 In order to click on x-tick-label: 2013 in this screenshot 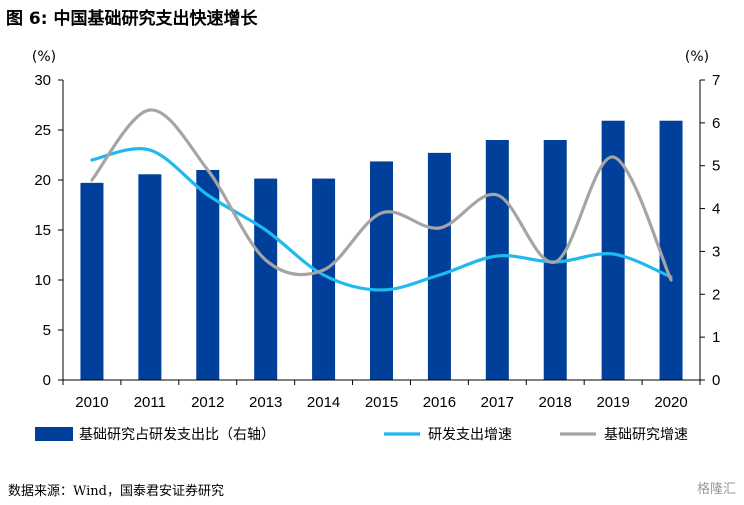, I will do `click(265, 402)`.